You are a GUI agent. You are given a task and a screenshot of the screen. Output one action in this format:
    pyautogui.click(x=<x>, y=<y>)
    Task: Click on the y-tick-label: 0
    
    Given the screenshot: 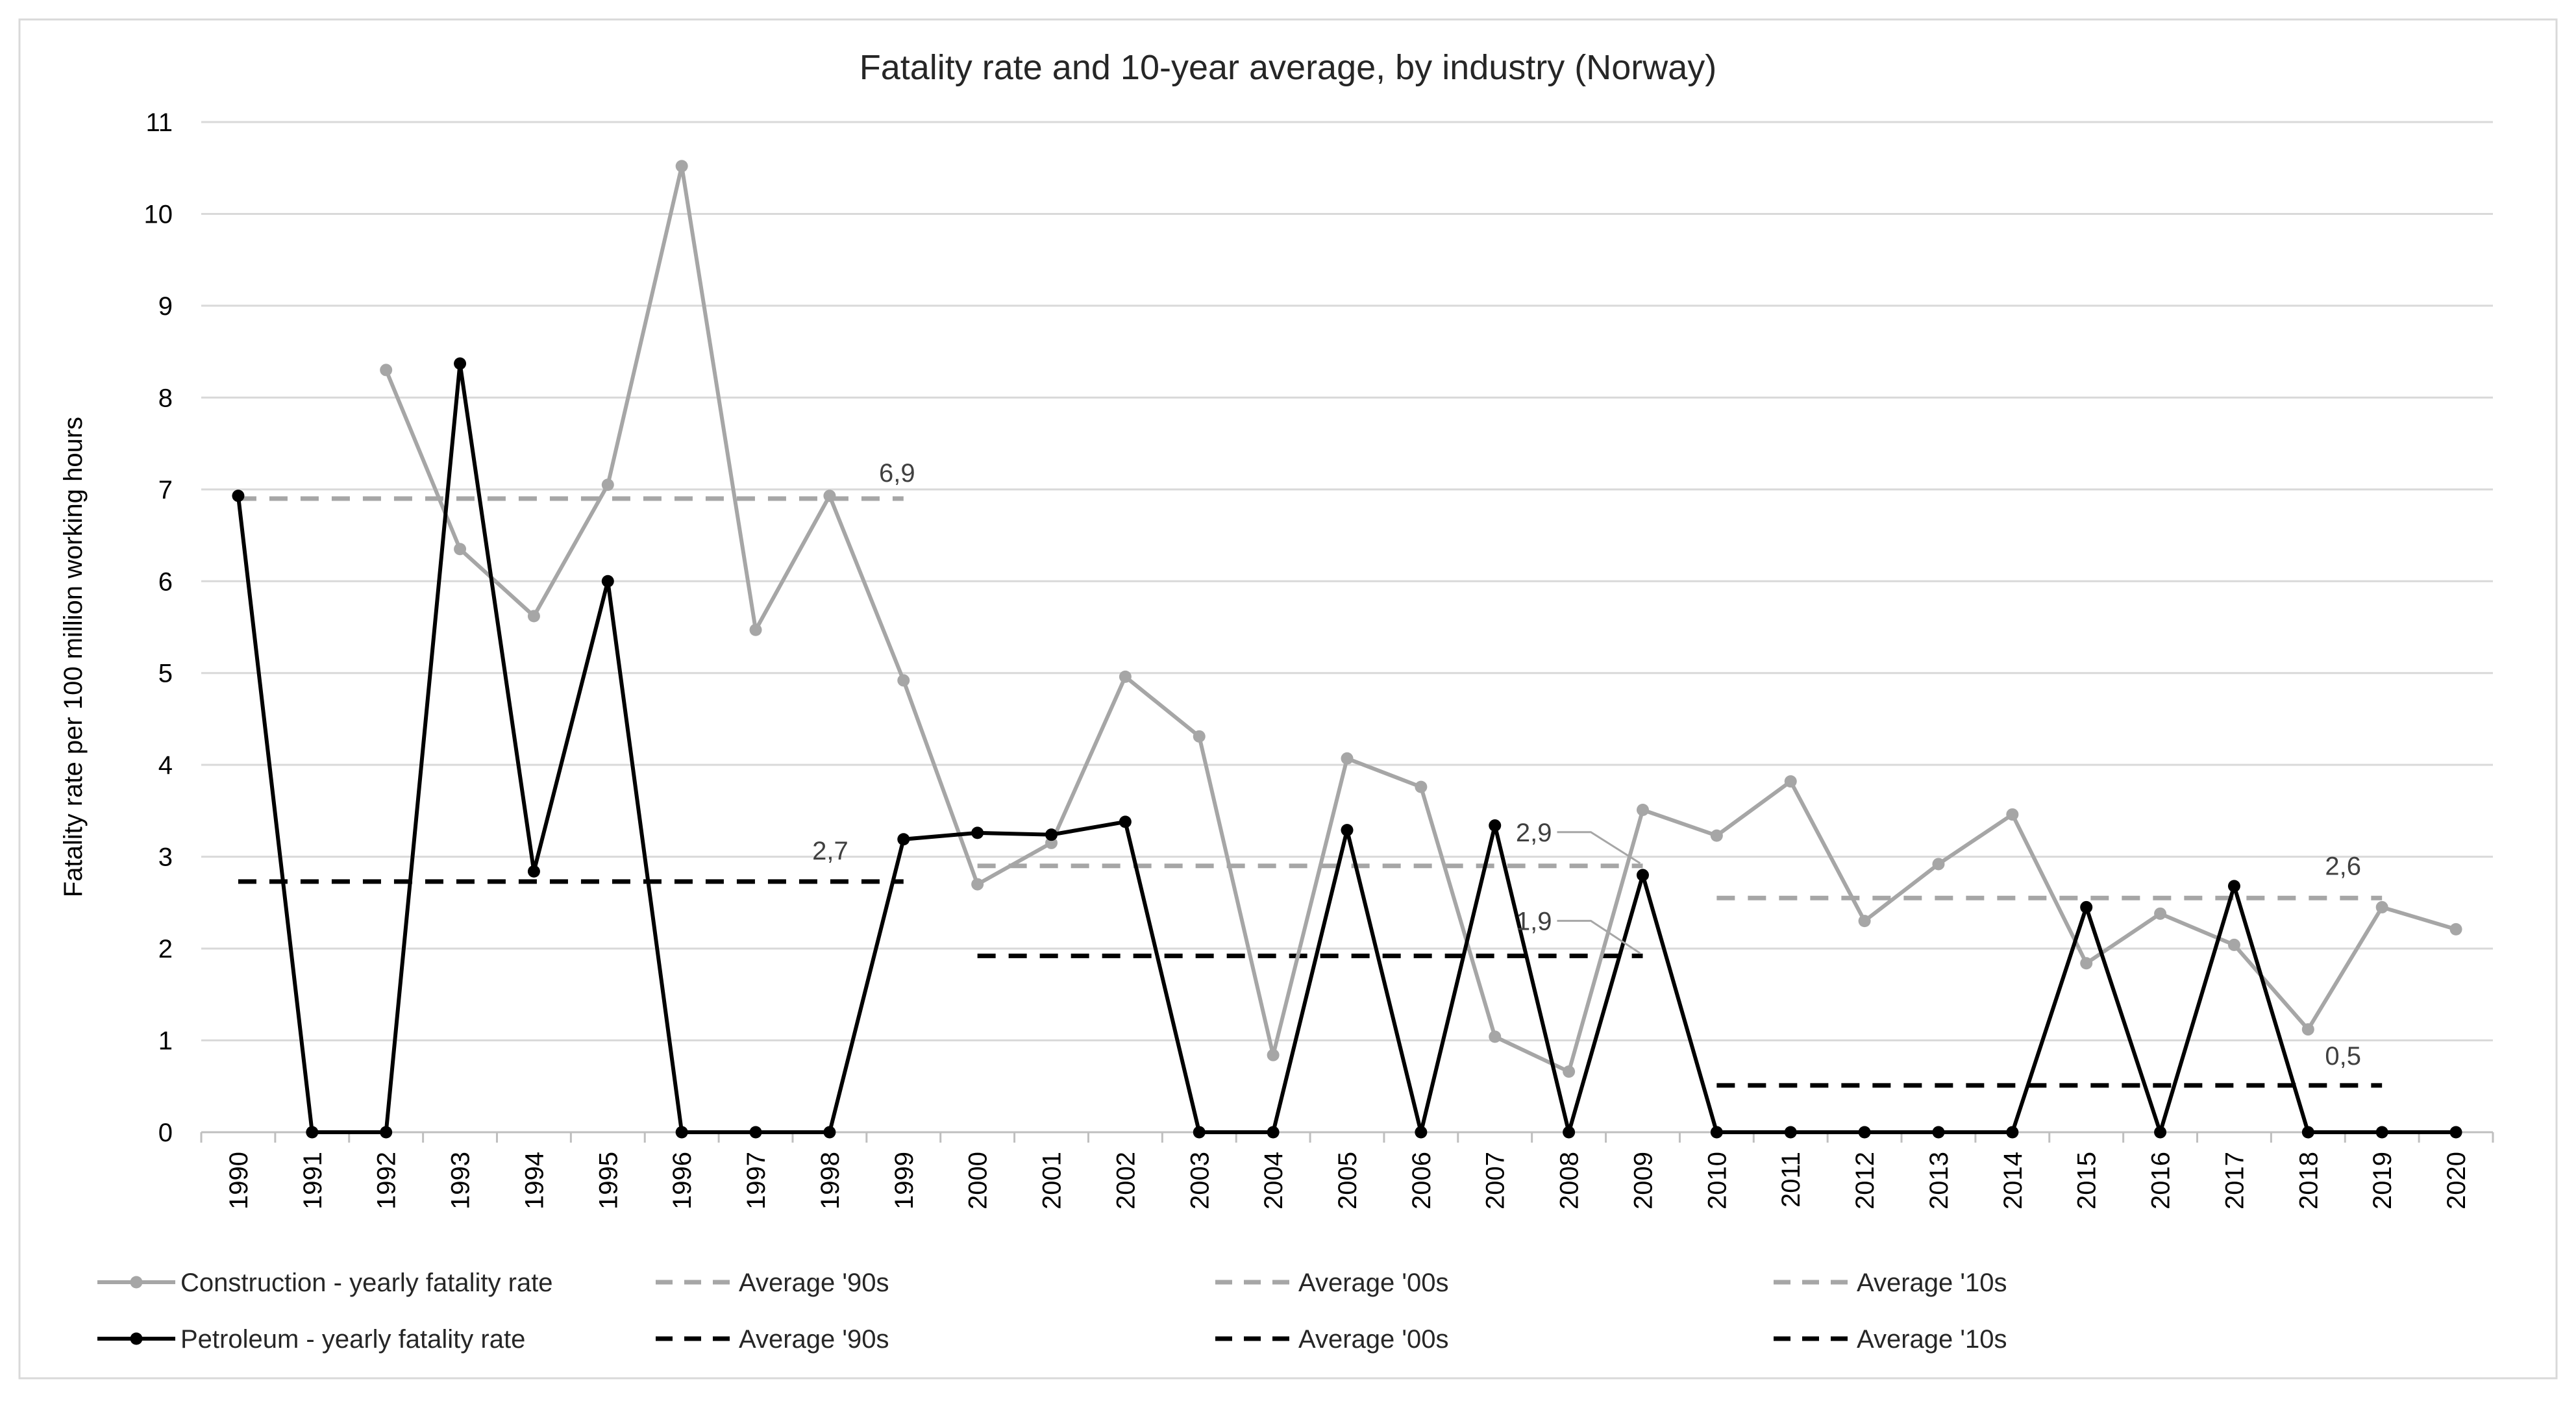 What is the action you would take?
    pyautogui.click(x=165, y=1133)
    